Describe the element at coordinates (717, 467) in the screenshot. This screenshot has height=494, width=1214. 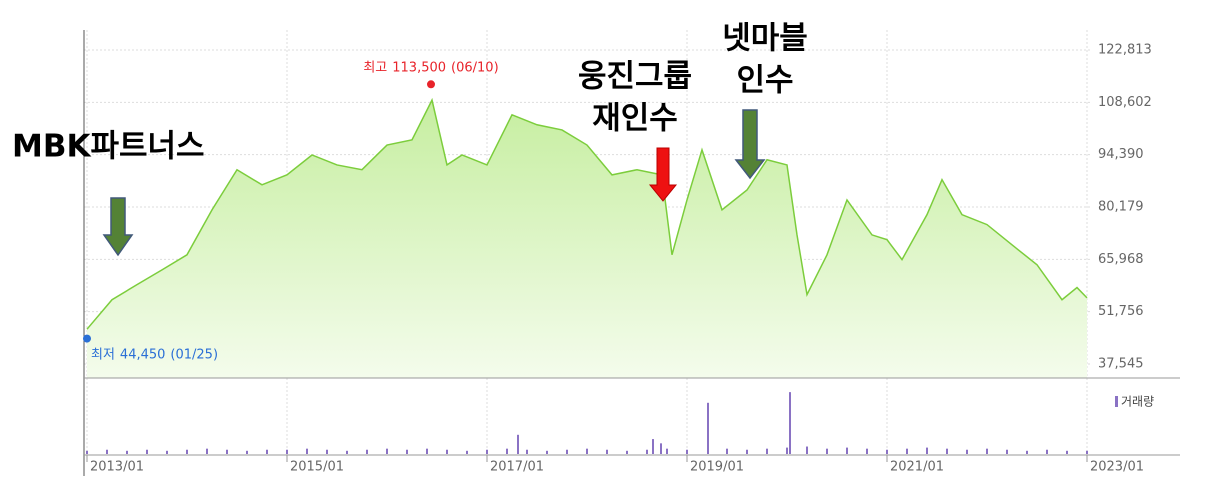
I see `x-tick-label: 2019/01` at that location.